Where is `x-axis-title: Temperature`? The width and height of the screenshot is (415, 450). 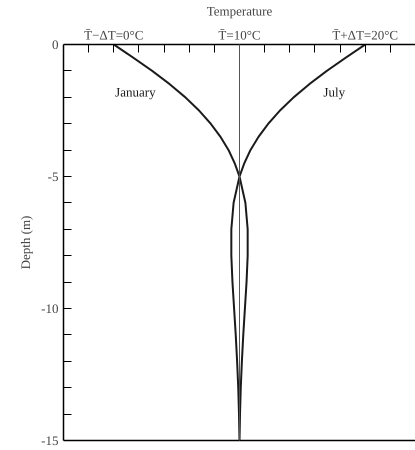
x-axis-title: Temperature is located at coordinates (239, 11).